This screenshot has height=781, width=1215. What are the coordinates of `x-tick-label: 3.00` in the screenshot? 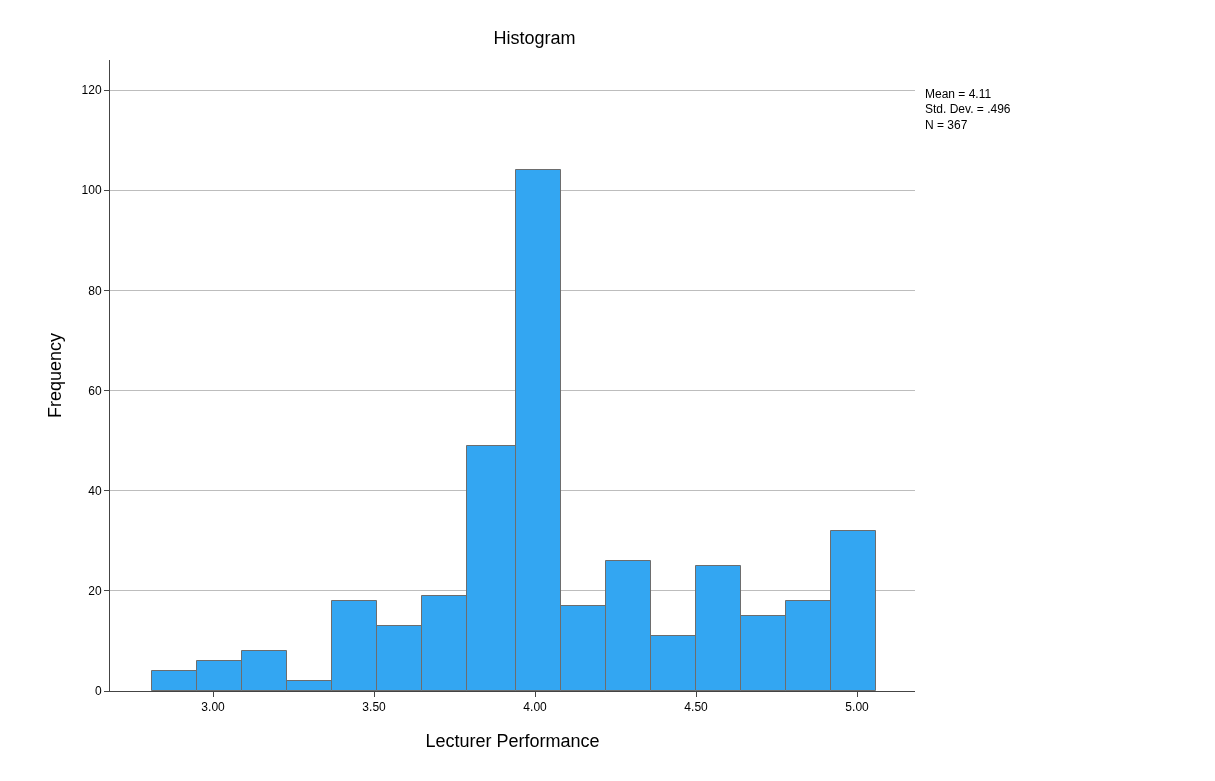 It's located at (213, 707).